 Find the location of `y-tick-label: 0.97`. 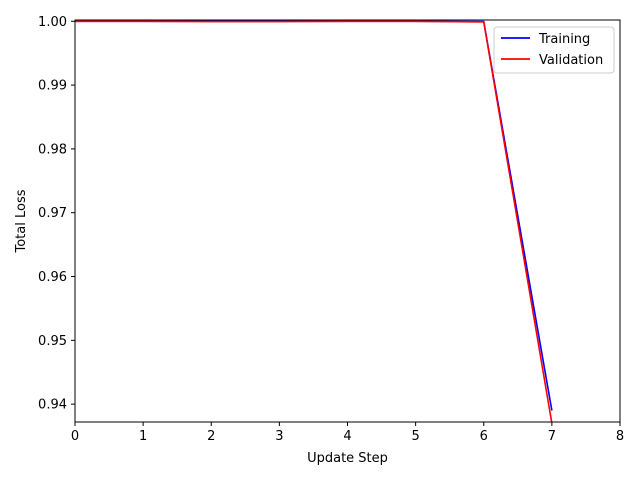

y-tick-label: 0.97 is located at coordinates (52, 213).